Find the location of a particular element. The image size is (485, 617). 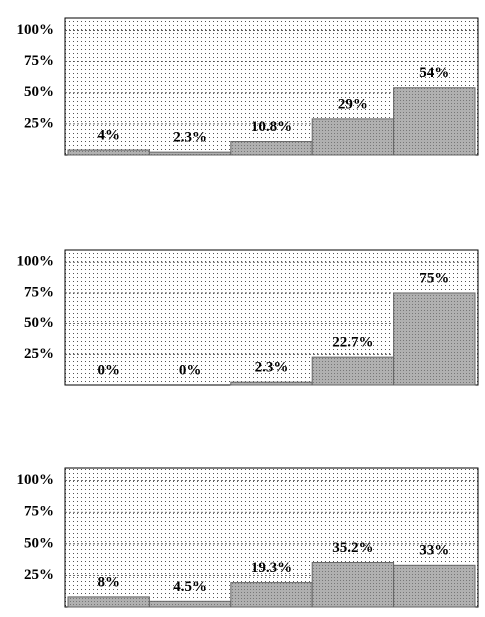

value-label: 4.5% is located at coordinates (190, 587).